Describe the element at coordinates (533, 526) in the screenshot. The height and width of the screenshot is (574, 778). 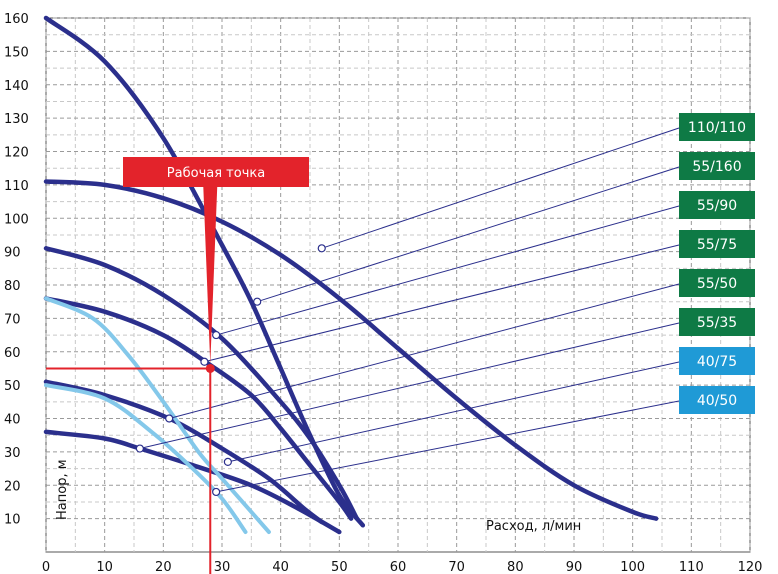
I see `x-axis-label: Расход, л/мин` at that location.